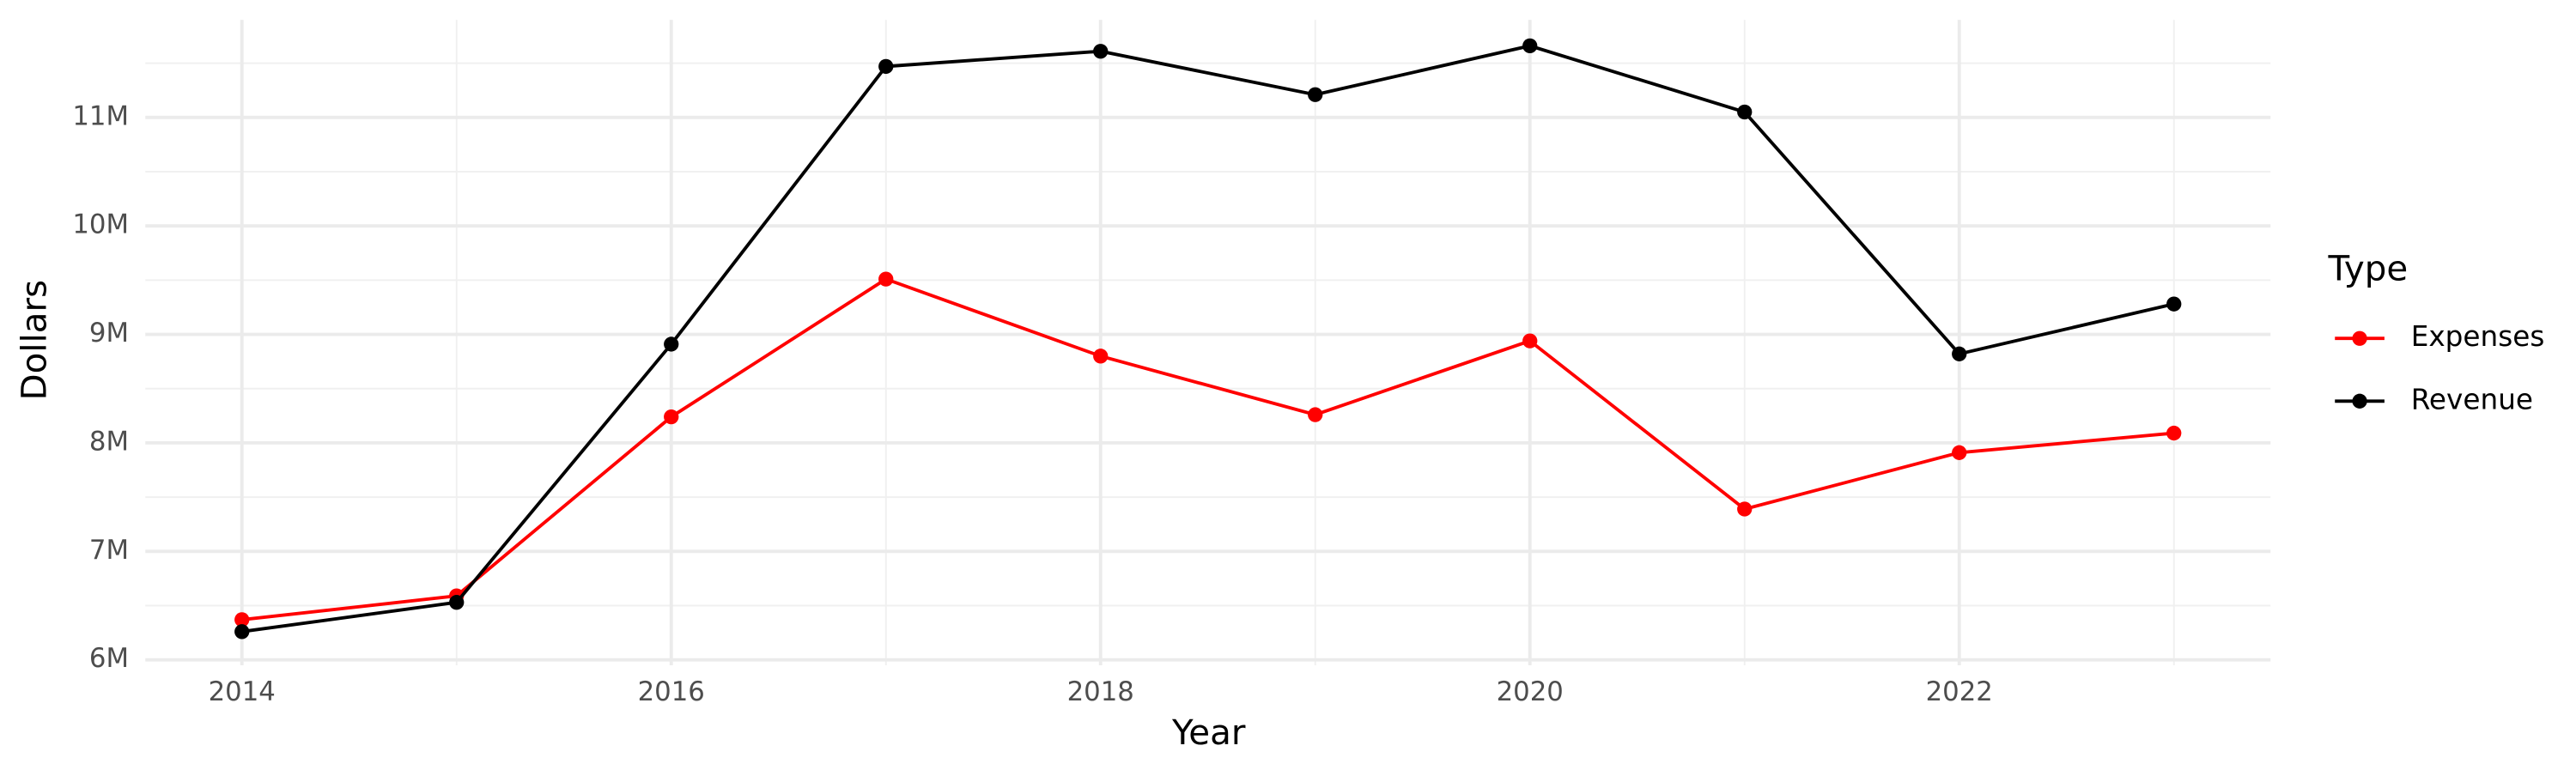  I want to click on y-tick-label: 7M, so click(109, 550).